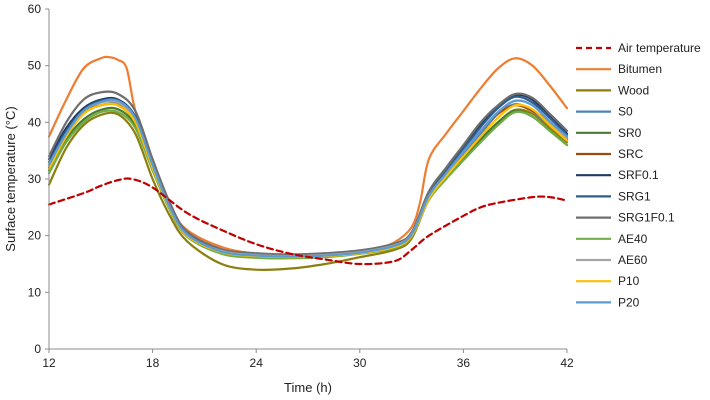  What do you see at coordinates (633, 260) in the screenshot?
I see `legend-label-ae60: AE60` at bounding box center [633, 260].